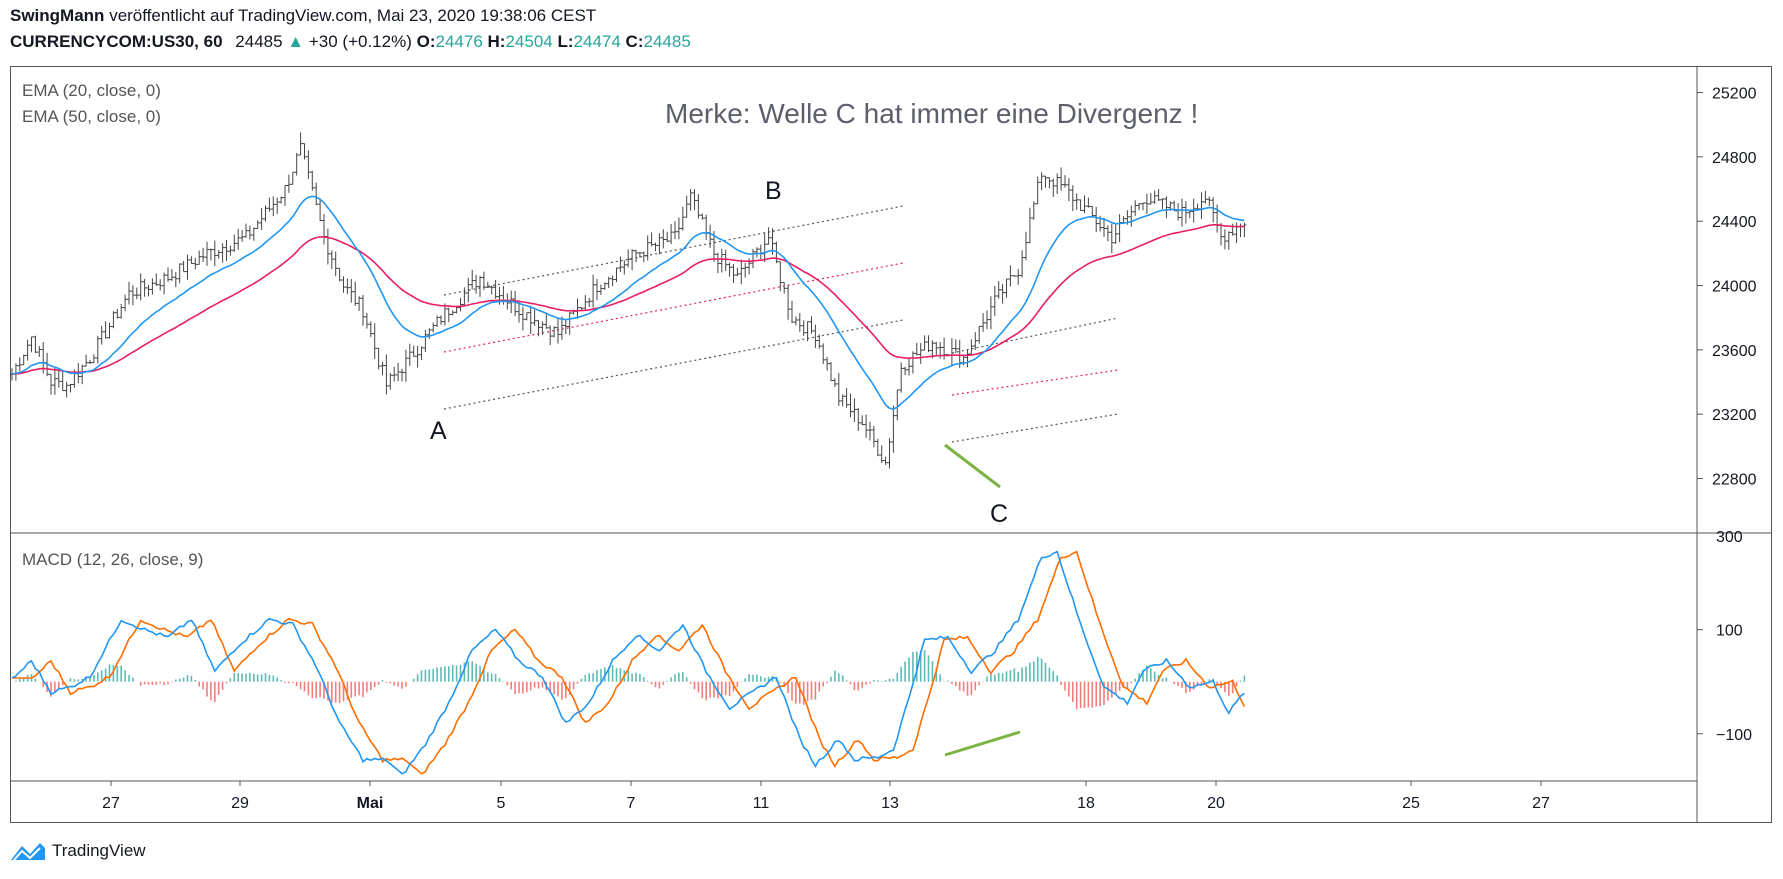 This screenshot has height=879, width=1783. Describe the element at coordinates (1729, 537) in the screenshot. I see `macd-tick-label-partial: 300` at that location.